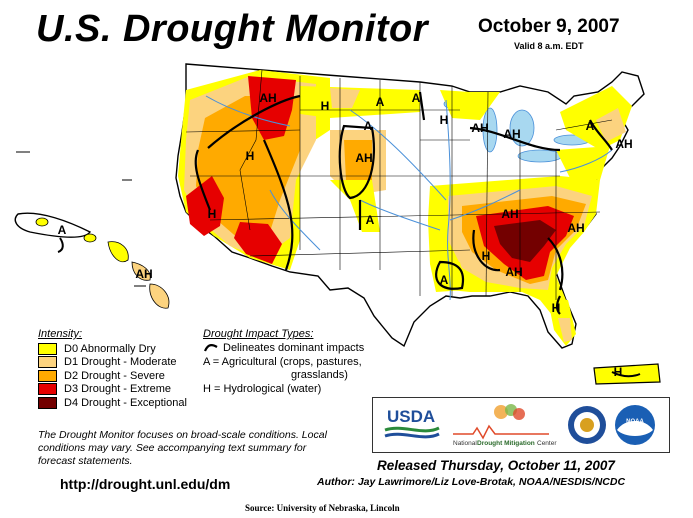 The width and height of the screenshot is (693, 518). What do you see at coordinates (210, 348) in the screenshot?
I see `impact-line-icon` at bounding box center [210, 348].